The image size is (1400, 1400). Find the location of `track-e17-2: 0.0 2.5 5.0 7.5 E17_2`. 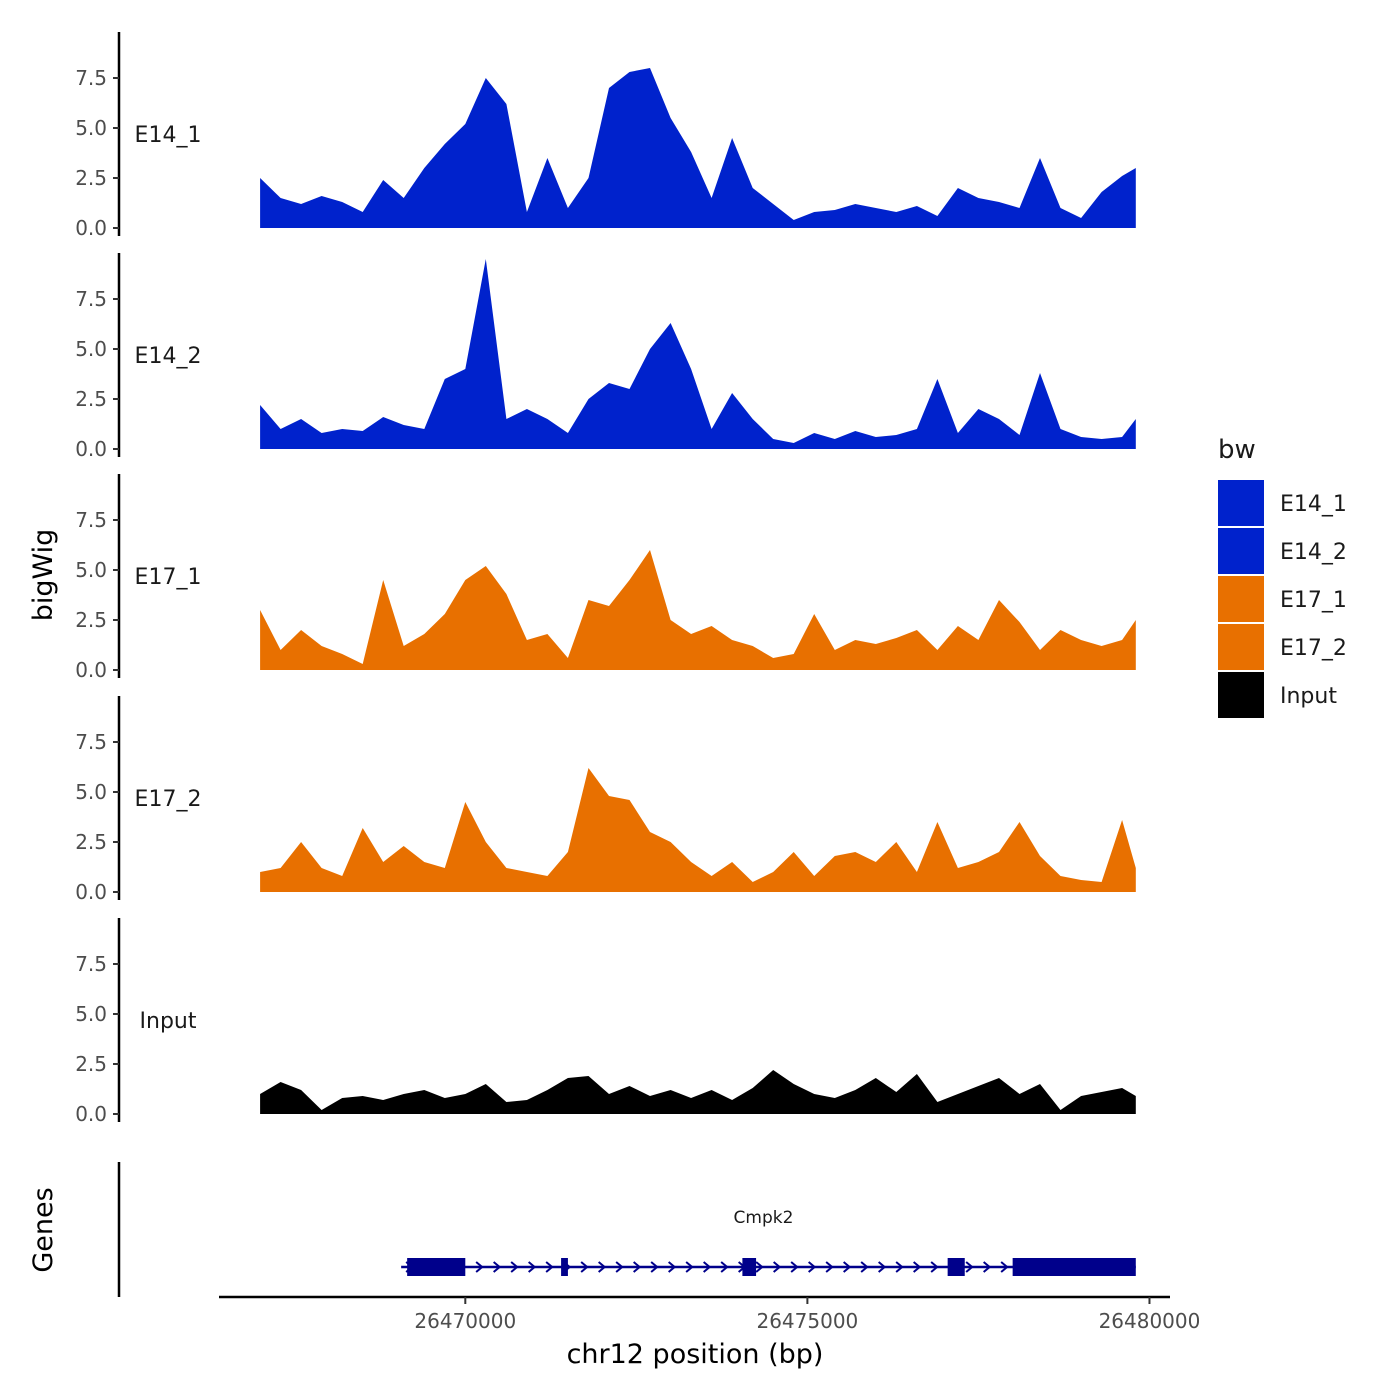

track-e17-2: 0.0 2.5 5.0 7.5 E17_2 is located at coordinates (605, 800).